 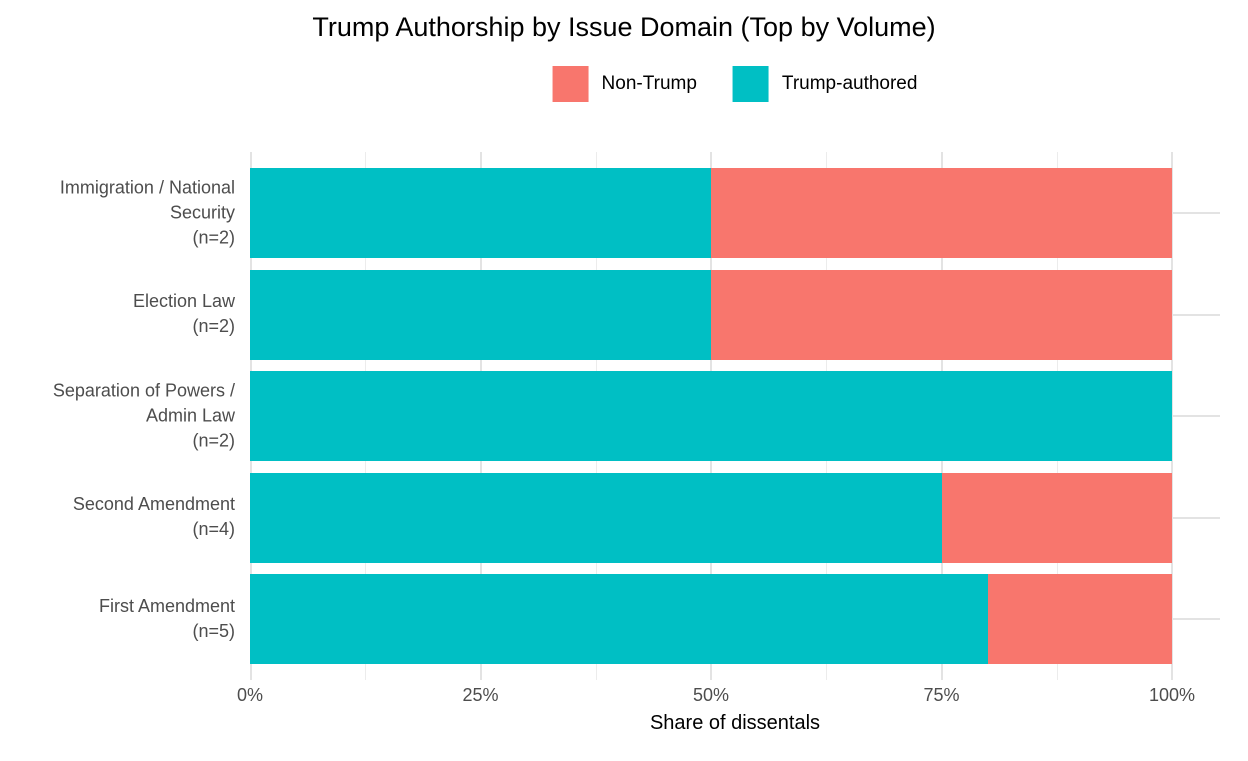 What do you see at coordinates (1172, 695) in the screenshot?
I see `x-axis-tick-100pct: 100%` at bounding box center [1172, 695].